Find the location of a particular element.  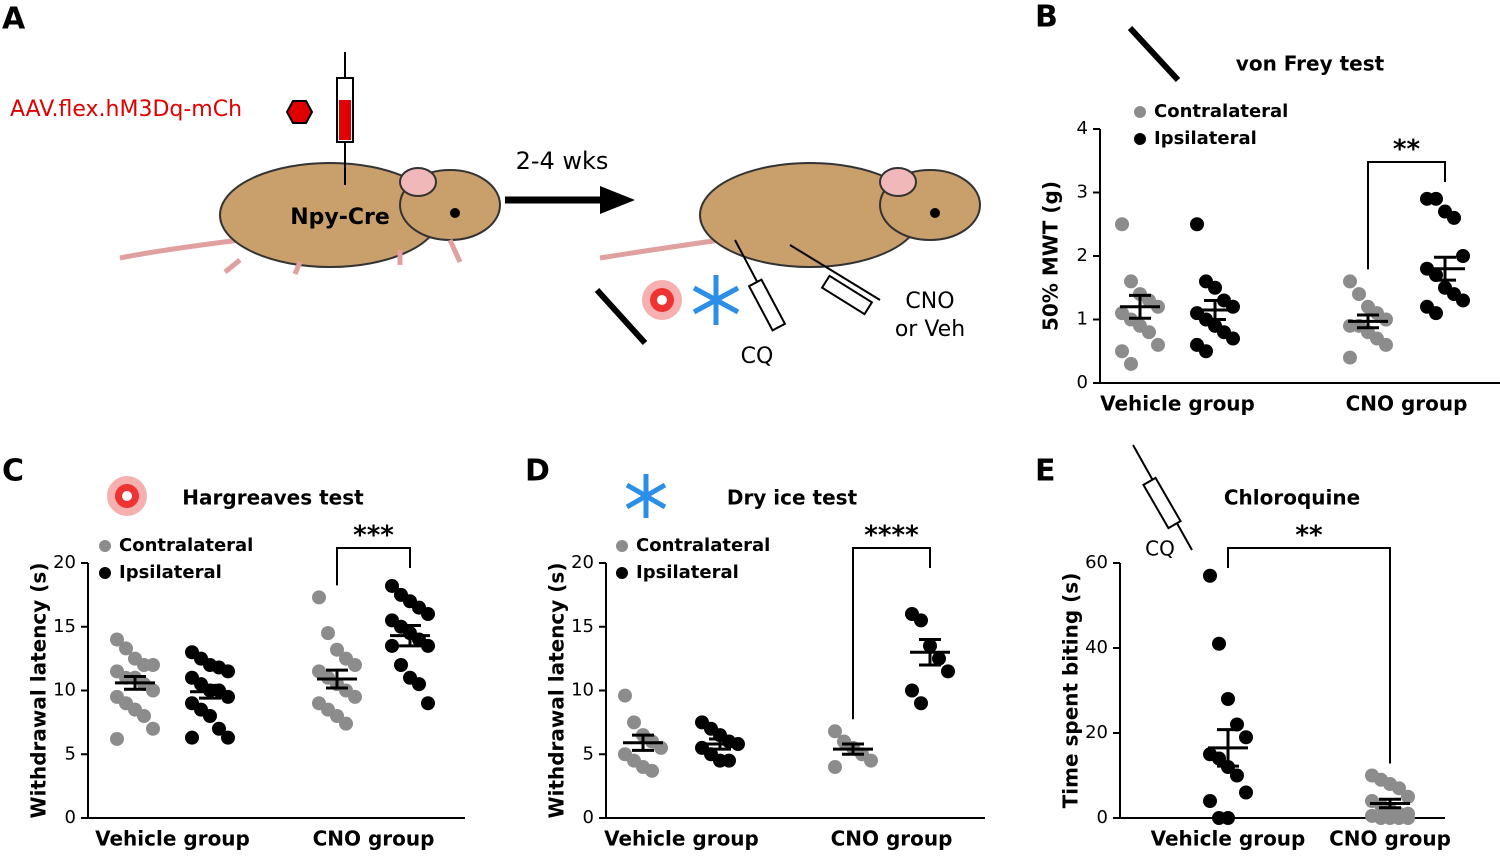

y-tick-label: 2 is located at coordinates (1082, 255).